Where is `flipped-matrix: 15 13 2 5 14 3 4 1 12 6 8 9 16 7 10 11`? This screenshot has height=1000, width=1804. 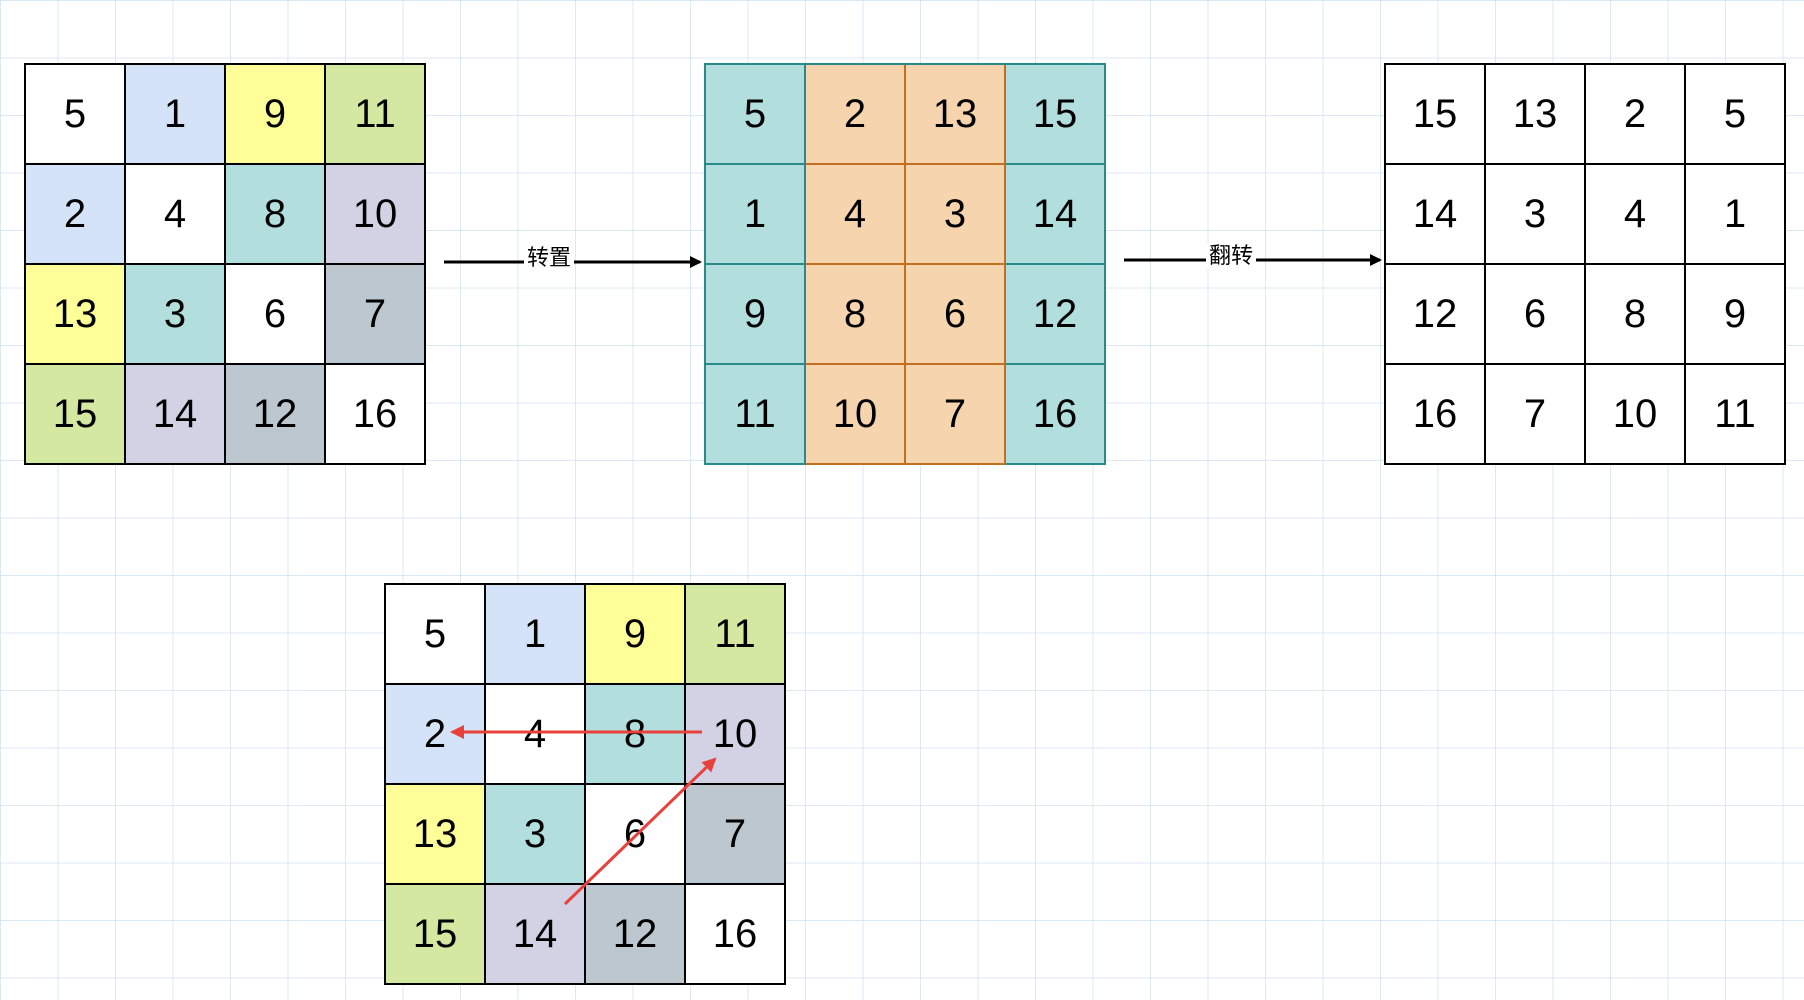
flipped-matrix: 15 13 2 5 14 3 4 1 12 6 8 9 16 7 10 11 is located at coordinates (1585, 264).